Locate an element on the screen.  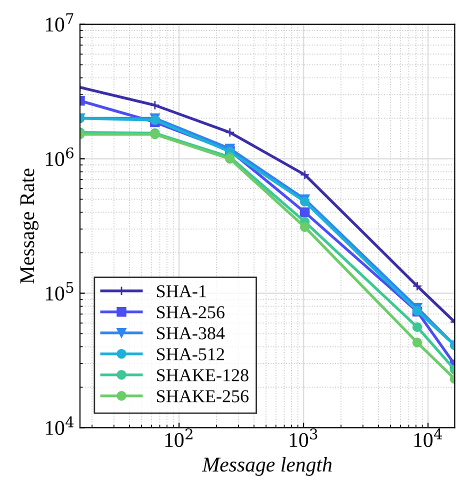
legend-label: SHAKE-256 is located at coordinates (203, 396).